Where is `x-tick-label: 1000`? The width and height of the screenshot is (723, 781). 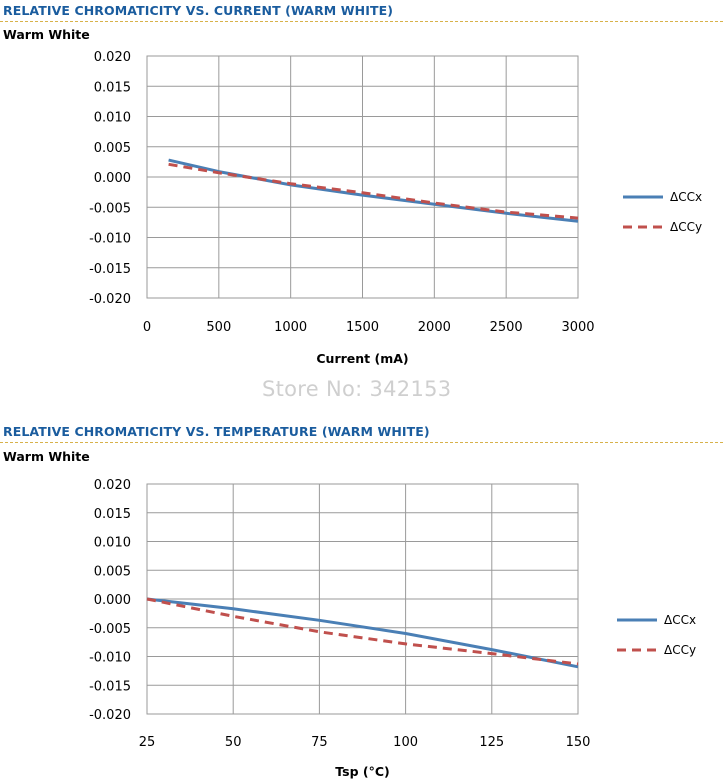 x-tick-label: 1000 is located at coordinates (290, 327).